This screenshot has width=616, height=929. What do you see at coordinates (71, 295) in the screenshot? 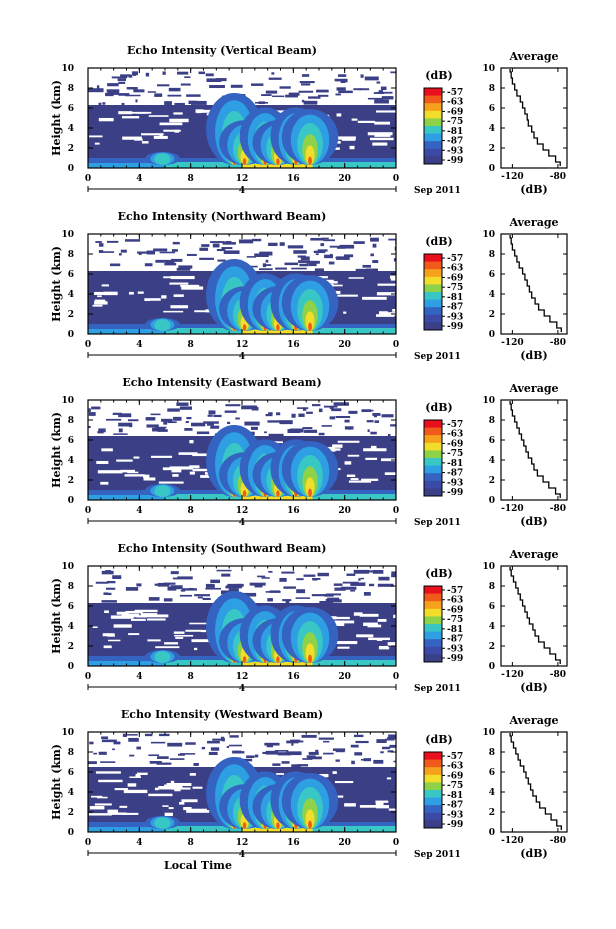
I see `y-tick-label: 4` at bounding box center [71, 295].